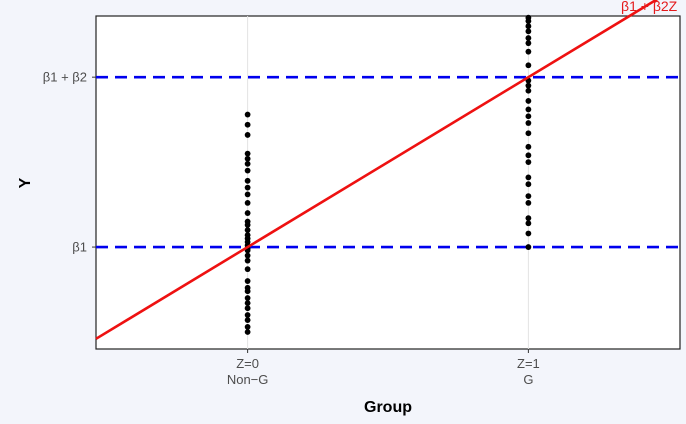 The height and width of the screenshot is (424, 686). Describe the element at coordinates (248, 379) in the screenshot. I see `x-tick-label-0-line2: Non−G` at that location.